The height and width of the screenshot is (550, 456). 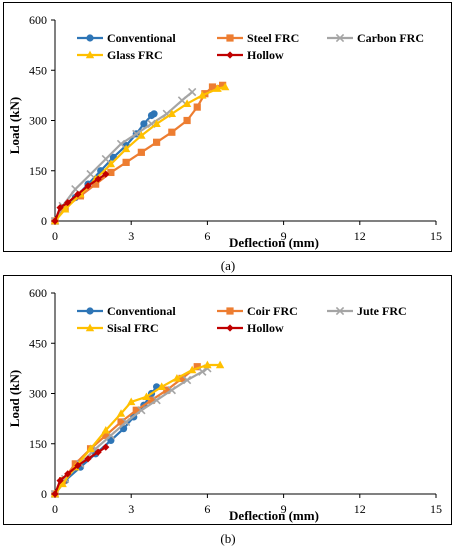 What do you see at coordinates (80, 197) in the screenshot?
I see `chart-a-series-hollow` at bounding box center [80, 197].